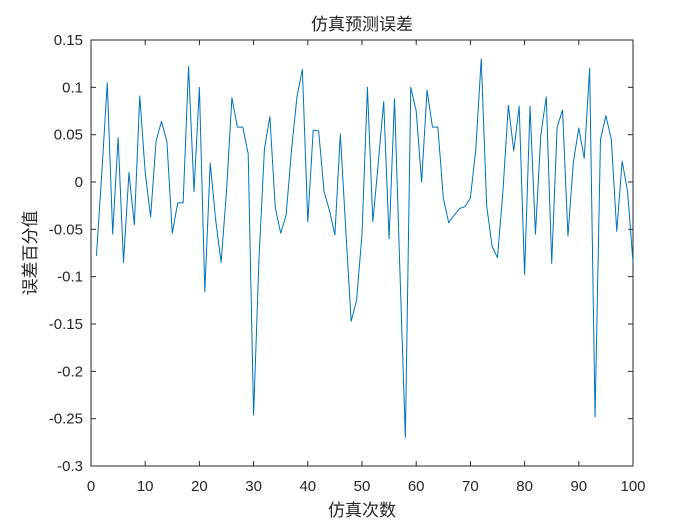 The width and height of the screenshot is (700, 525). What do you see at coordinates (70, 277) in the screenshot?
I see `y-tick-label: -0.1` at bounding box center [70, 277].